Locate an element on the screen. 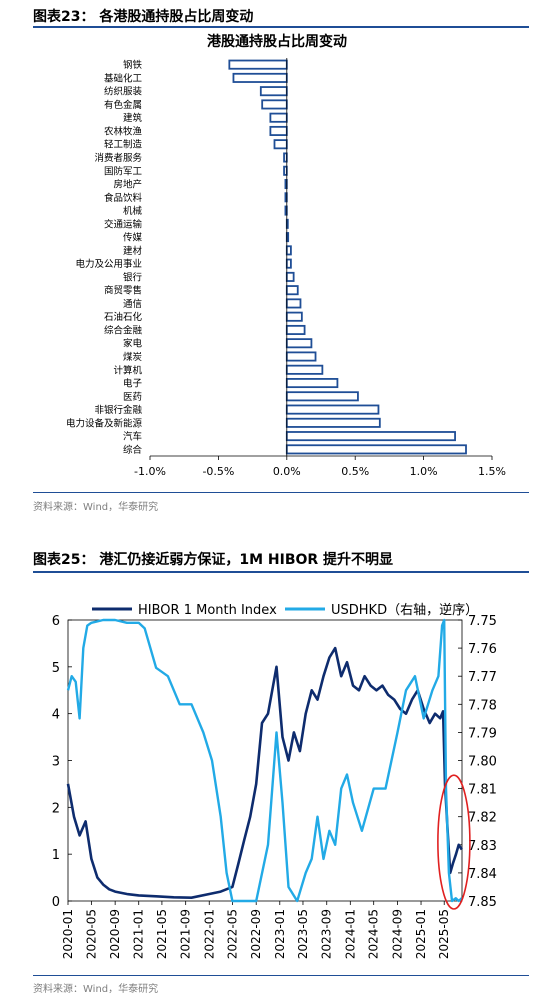  x-tick-label: 2024-09 is located at coordinates (397, 934).